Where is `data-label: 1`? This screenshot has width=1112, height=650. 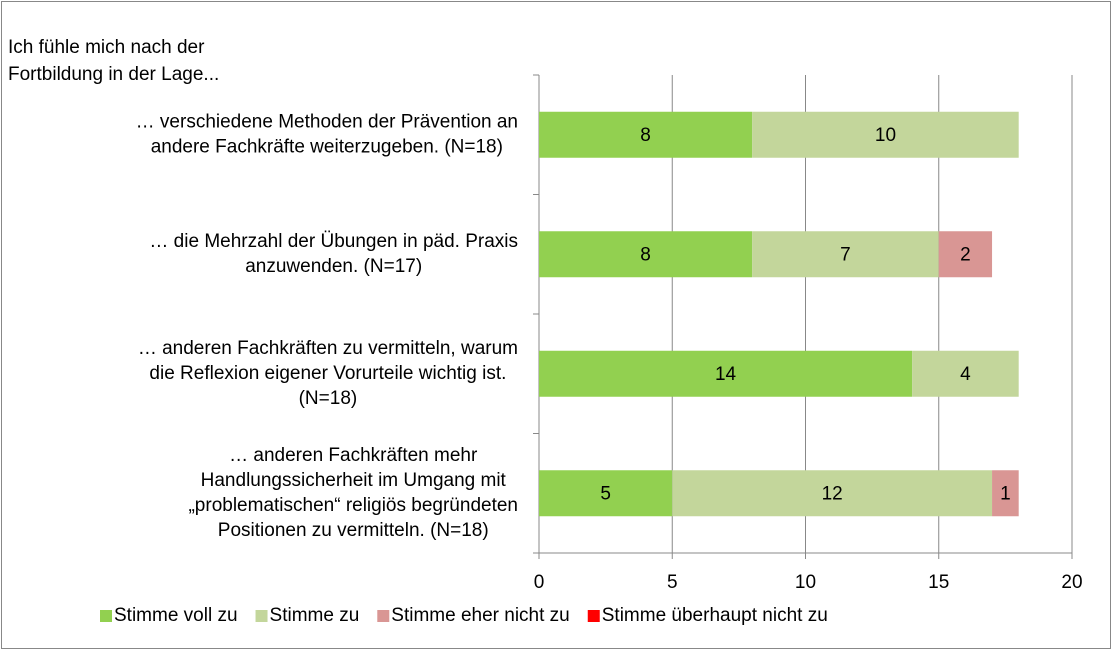 data-label: 1 is located at coordinates (1005, 493).